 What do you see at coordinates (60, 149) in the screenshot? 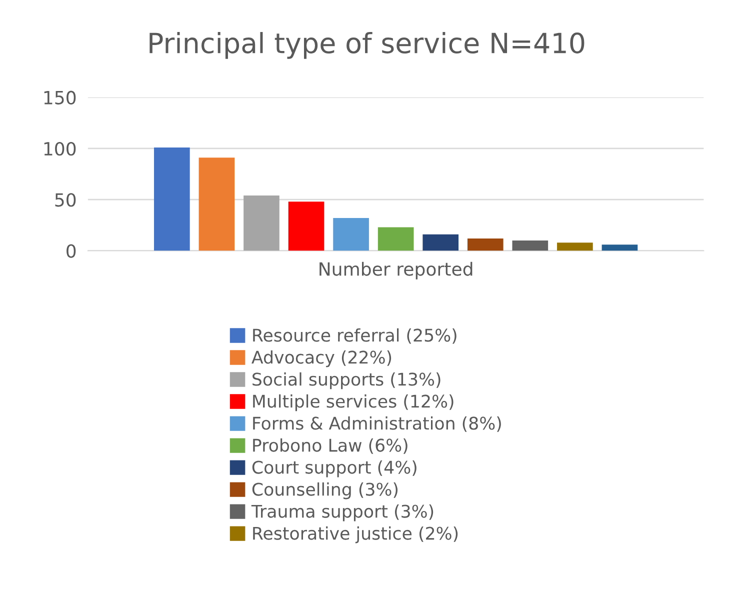
I see `y-tick-label: 100` at bounding box center [60, 149].